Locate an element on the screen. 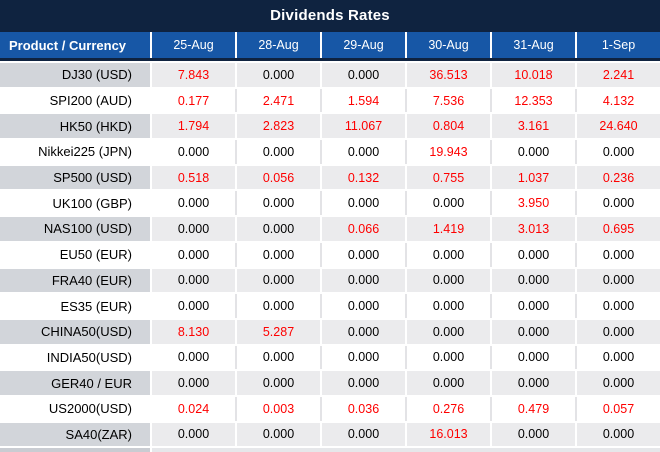 Image resolution: width=660 pixels, height=452 pixels. dividend-value: 3.013 is located at coordinates (533, 229).